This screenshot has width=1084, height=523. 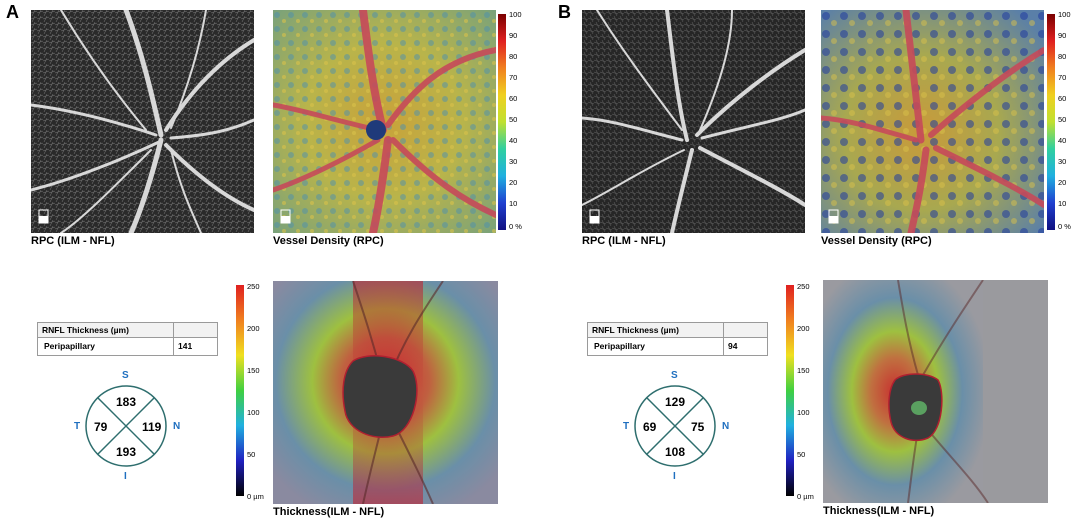 I want to click on nasal-value: 75, so click(x=698, y=427).